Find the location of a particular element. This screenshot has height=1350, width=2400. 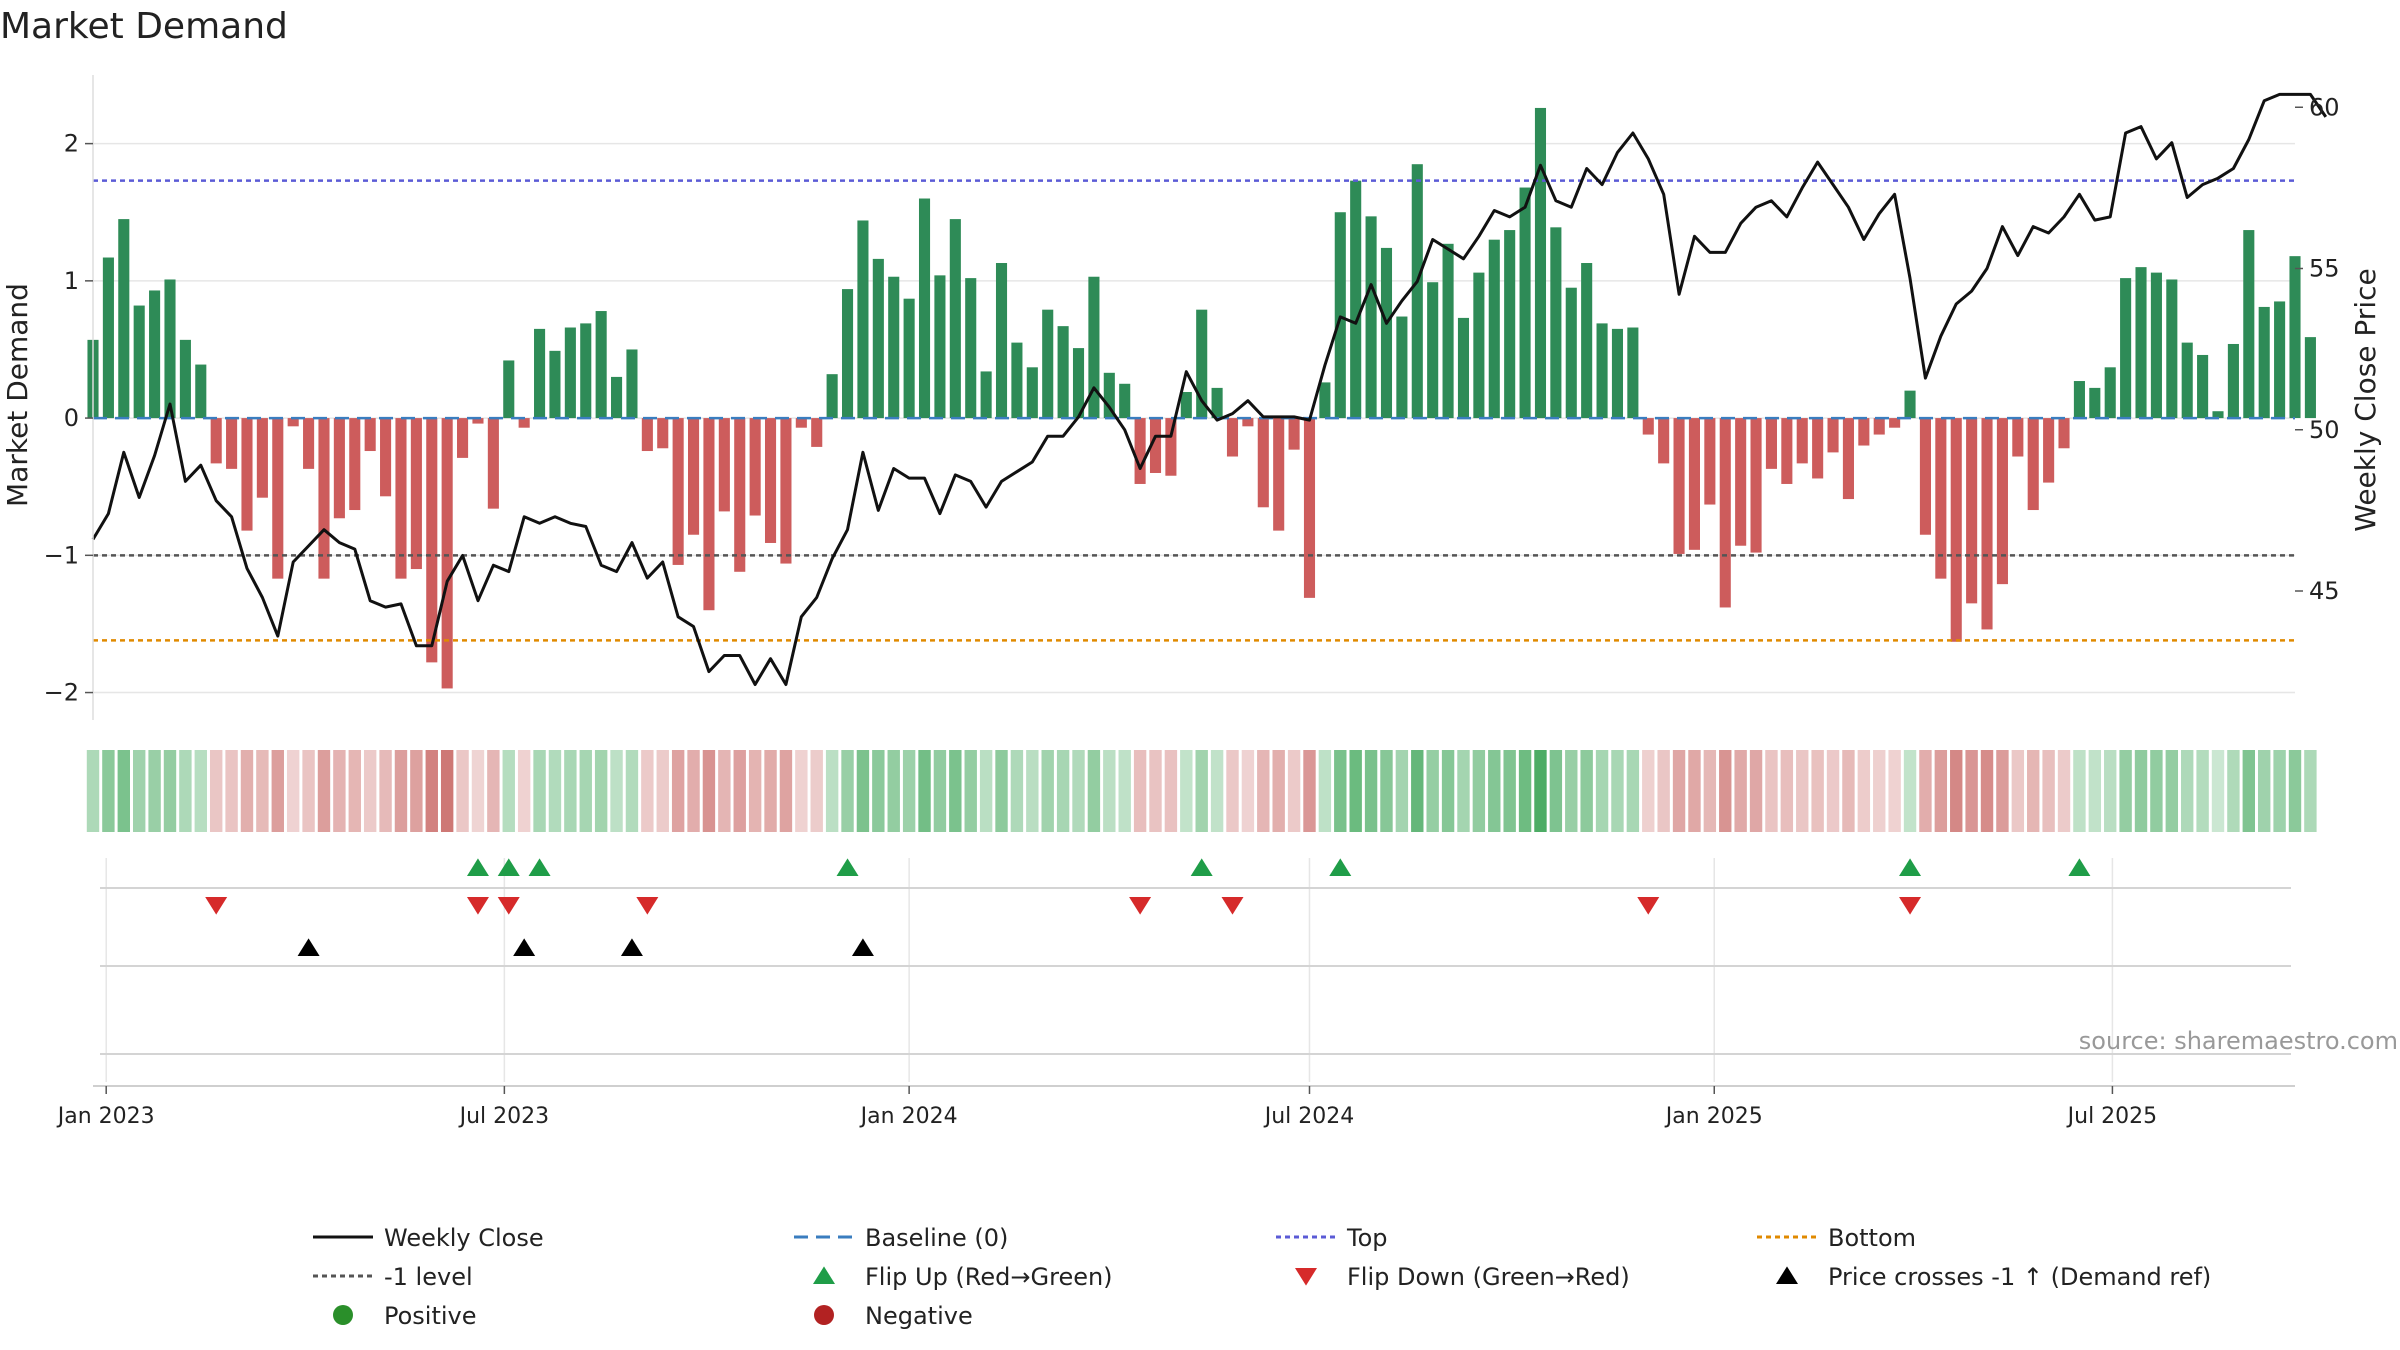

demand-heatmap-strip is located at coordinates (1201, 791).